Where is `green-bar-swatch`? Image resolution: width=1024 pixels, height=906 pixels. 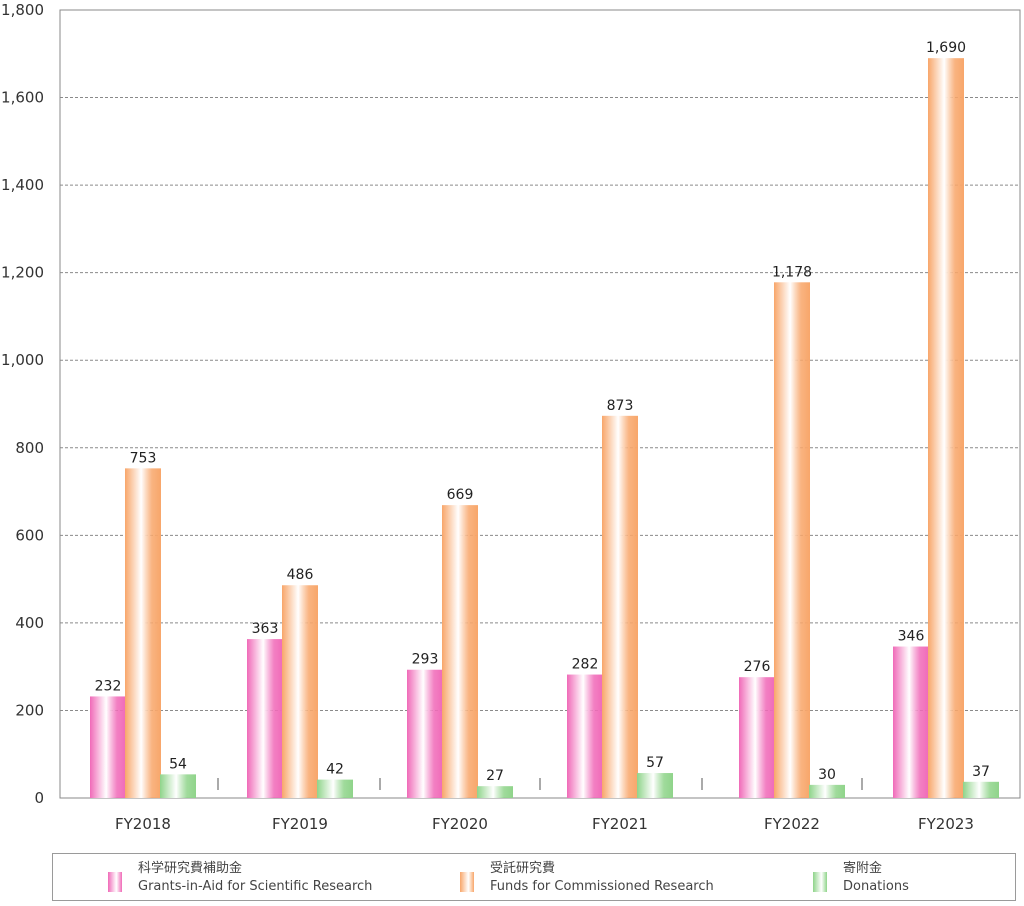 green-bar-swatch is located at coordinates (820, 882).